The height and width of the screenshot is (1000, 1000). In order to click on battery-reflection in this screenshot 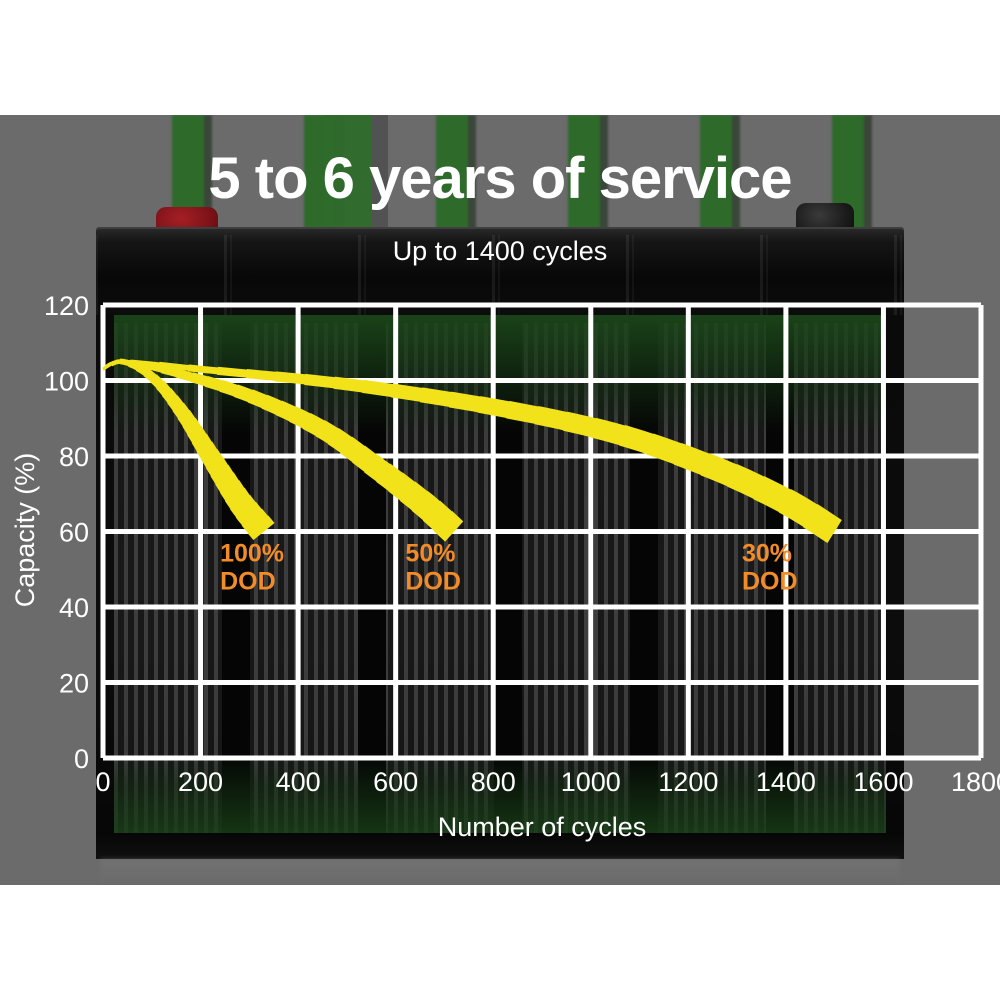, I will do `click(500, 872)`.